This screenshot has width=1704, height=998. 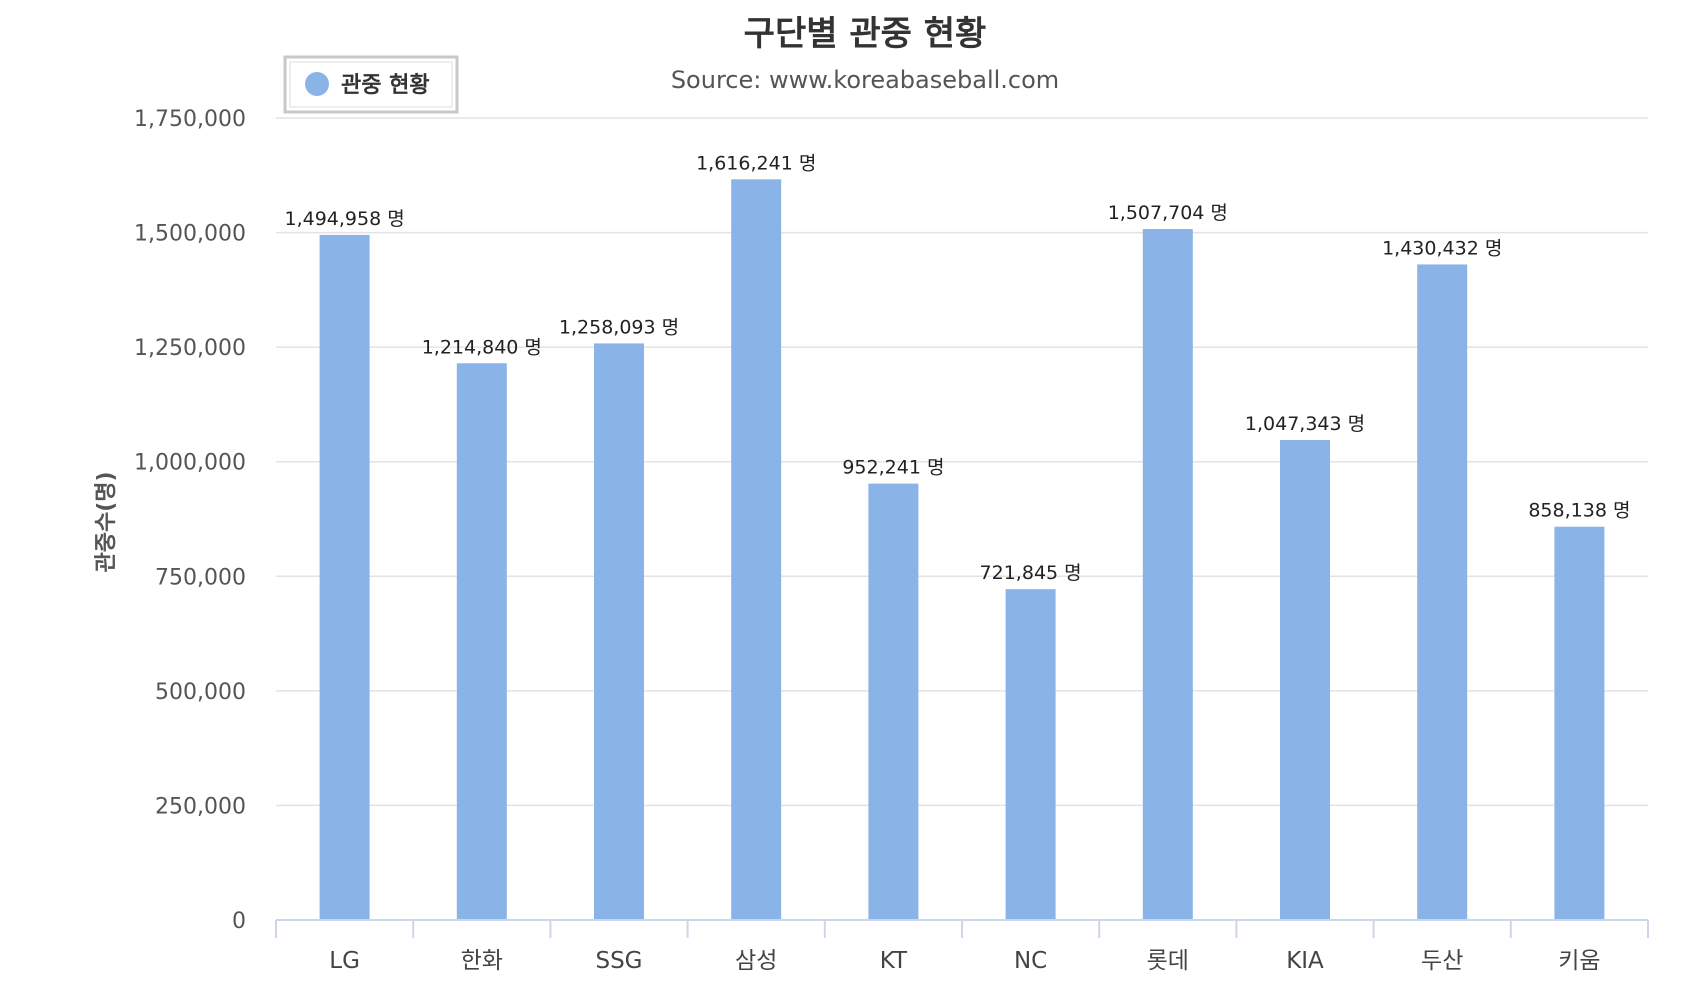 What do you see at coordinates (962, 946) in the screenshot?
I see `x-axis: LG 한화 SSG 삼성 KT NC 롯데 KIA 두산 키움` at bounding box center [962, 946].